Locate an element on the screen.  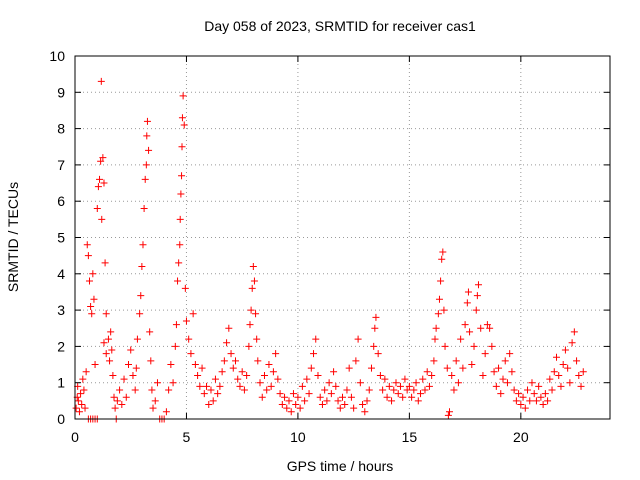
y-tick-label: 0 is located at coordinates (61, 419).